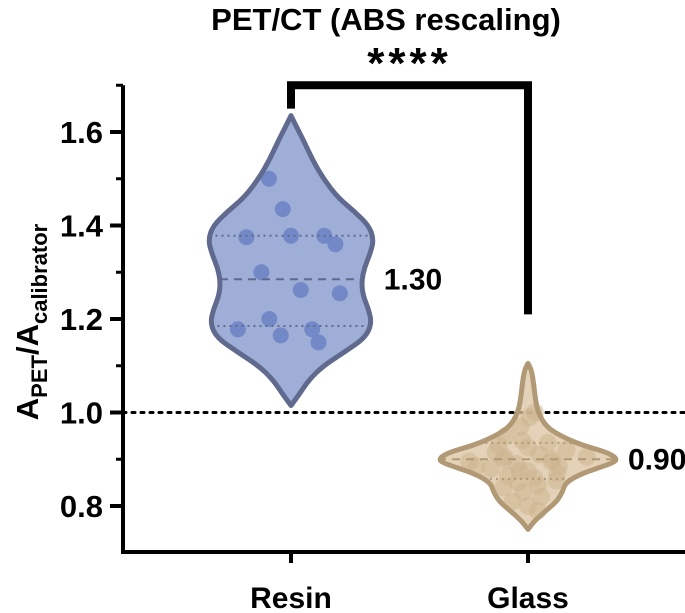 This screenshot has width=685, height=613. I want to click on x-tick-label-glass: Glass, so click(528, 597).